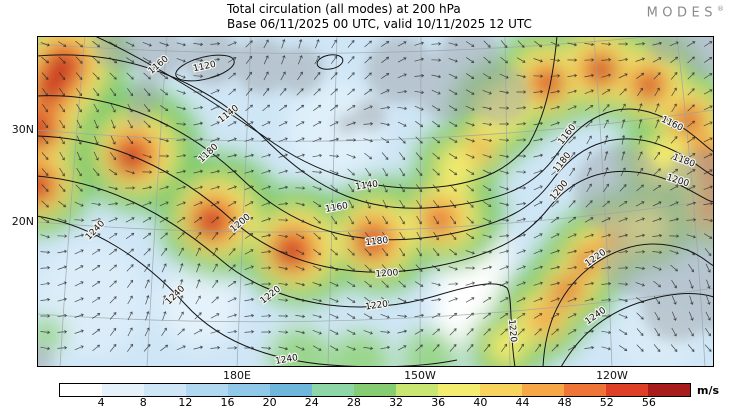  I want to click on colorbar-tick: 20, so click(269, 402).